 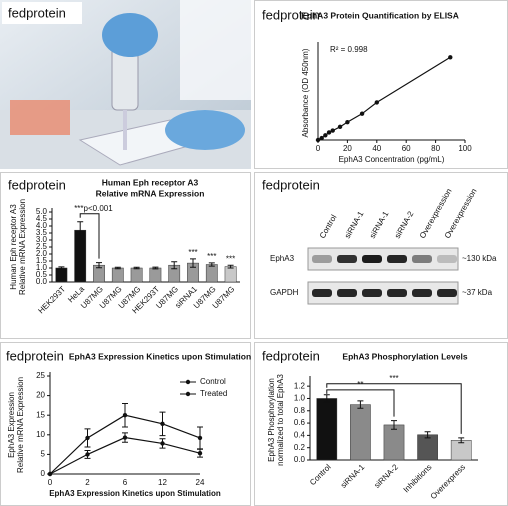 I want to click on row-label: EphA3, so click(x=282, y=258).